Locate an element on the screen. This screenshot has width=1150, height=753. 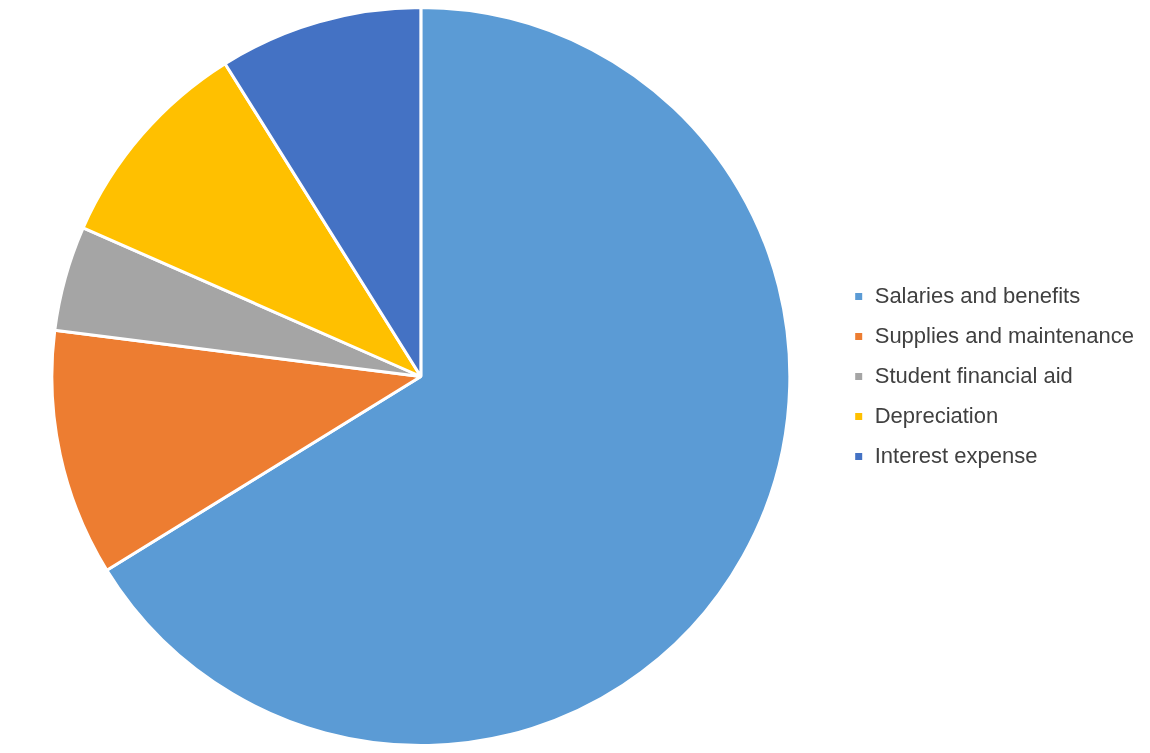
legend-label: Salaries and benefits is located at coordinates (977, 295).